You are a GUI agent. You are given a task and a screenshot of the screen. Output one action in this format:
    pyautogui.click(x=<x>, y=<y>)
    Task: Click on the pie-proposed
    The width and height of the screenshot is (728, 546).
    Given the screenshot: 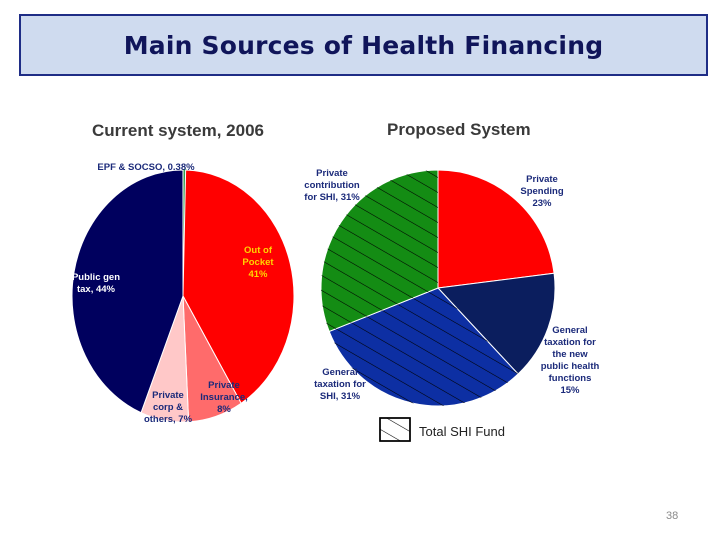 What is the action you would take?
    pyautogui.click(x=438, y=288)
    